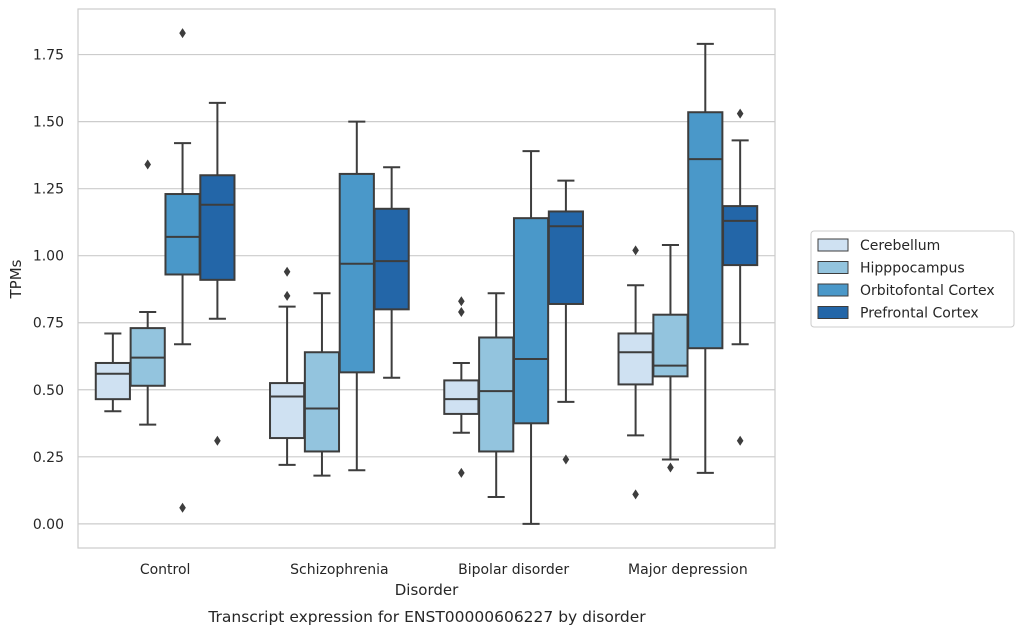  I want to click on y-tick-label: 1.00, so click(48, 257).